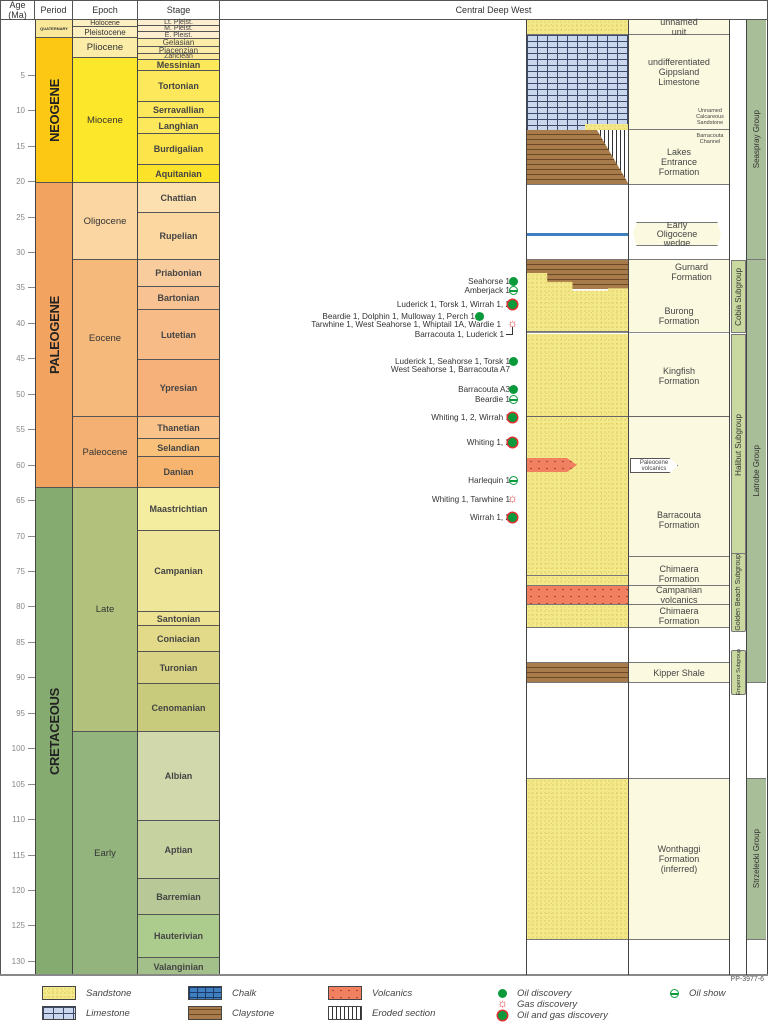  Describe the element at coordinates (178, 639) in the screenshot. I see `stage: Coniacian` at that location.